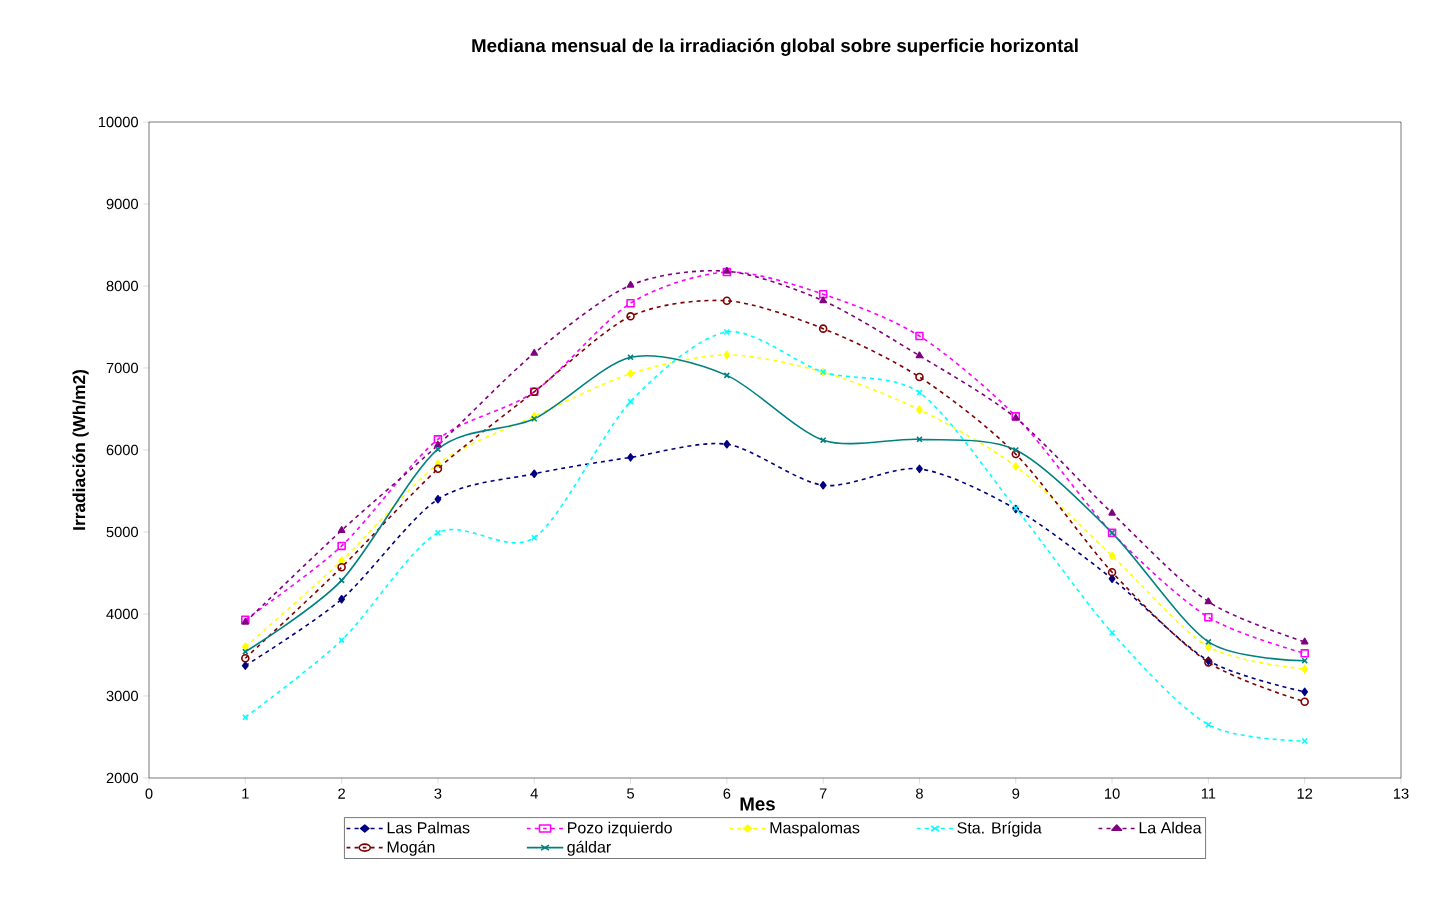 The image size is (1447, 910). I want to click on x-tick-label: 10, so click(1112, 793).